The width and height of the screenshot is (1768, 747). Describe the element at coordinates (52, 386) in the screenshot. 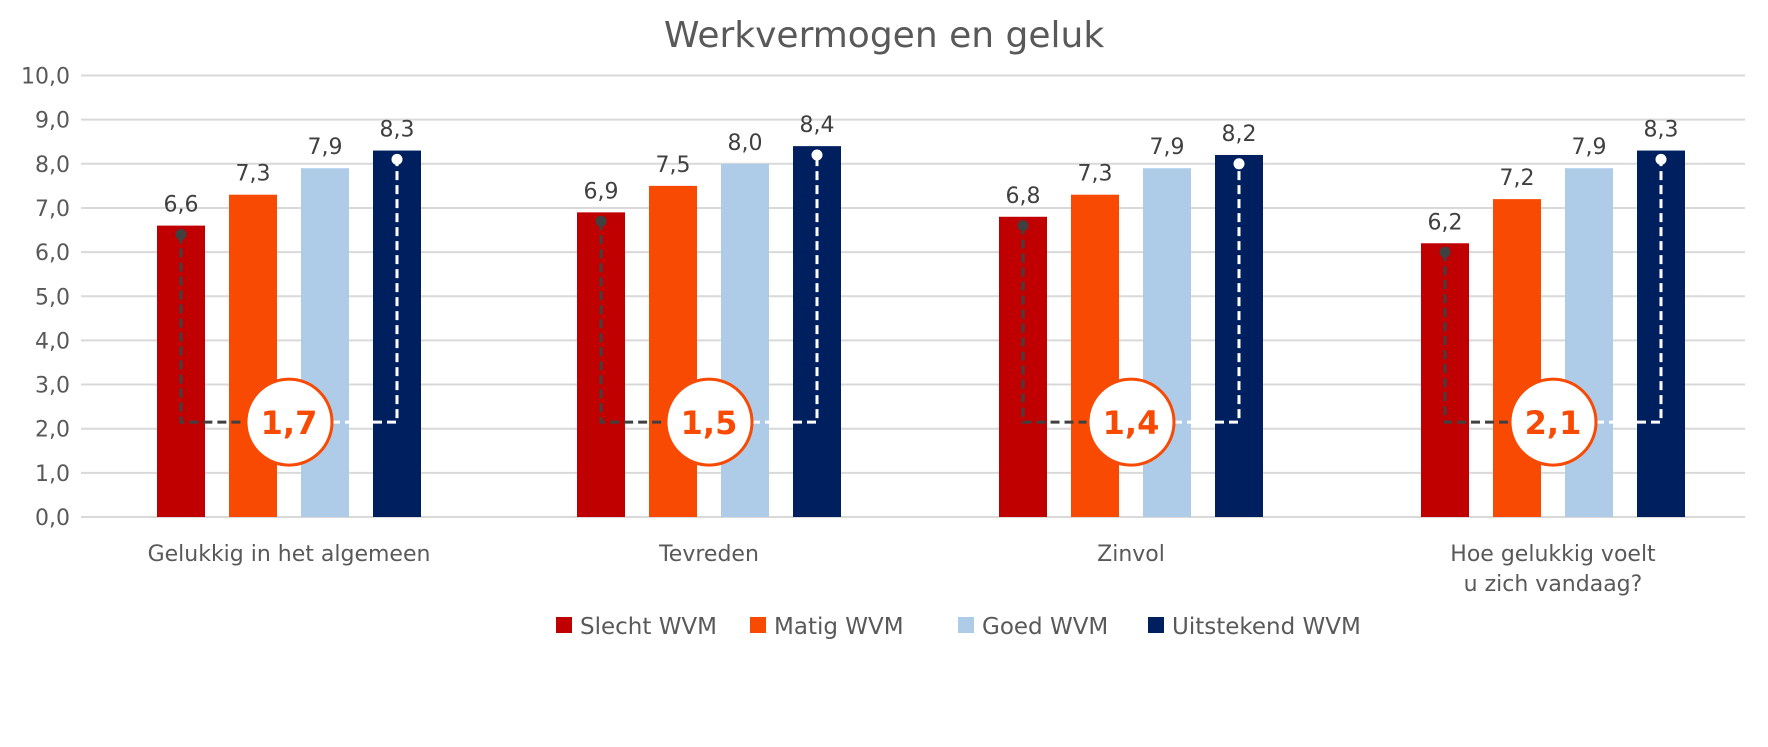

I see `y-tick-label: 3,0` at that location.